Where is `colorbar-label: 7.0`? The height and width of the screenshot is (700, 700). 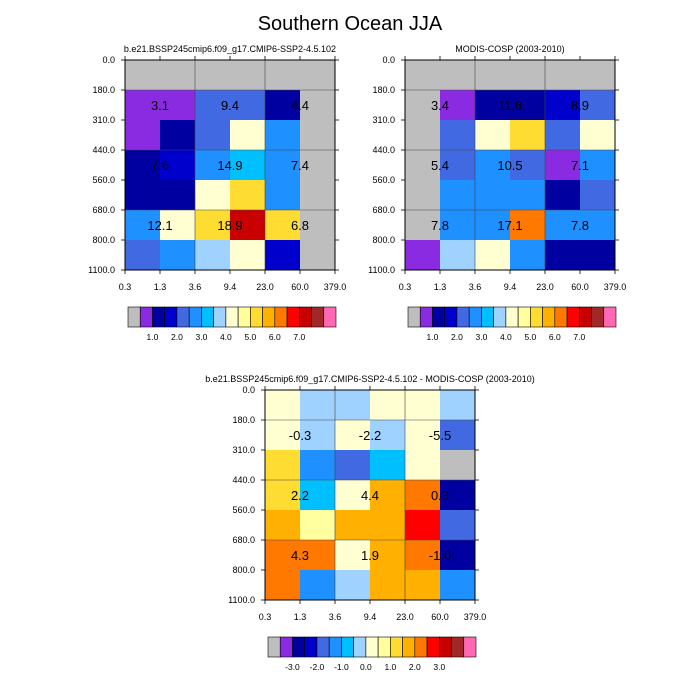
colorbar-label: 7.0 is located at coordinates (579, 337).